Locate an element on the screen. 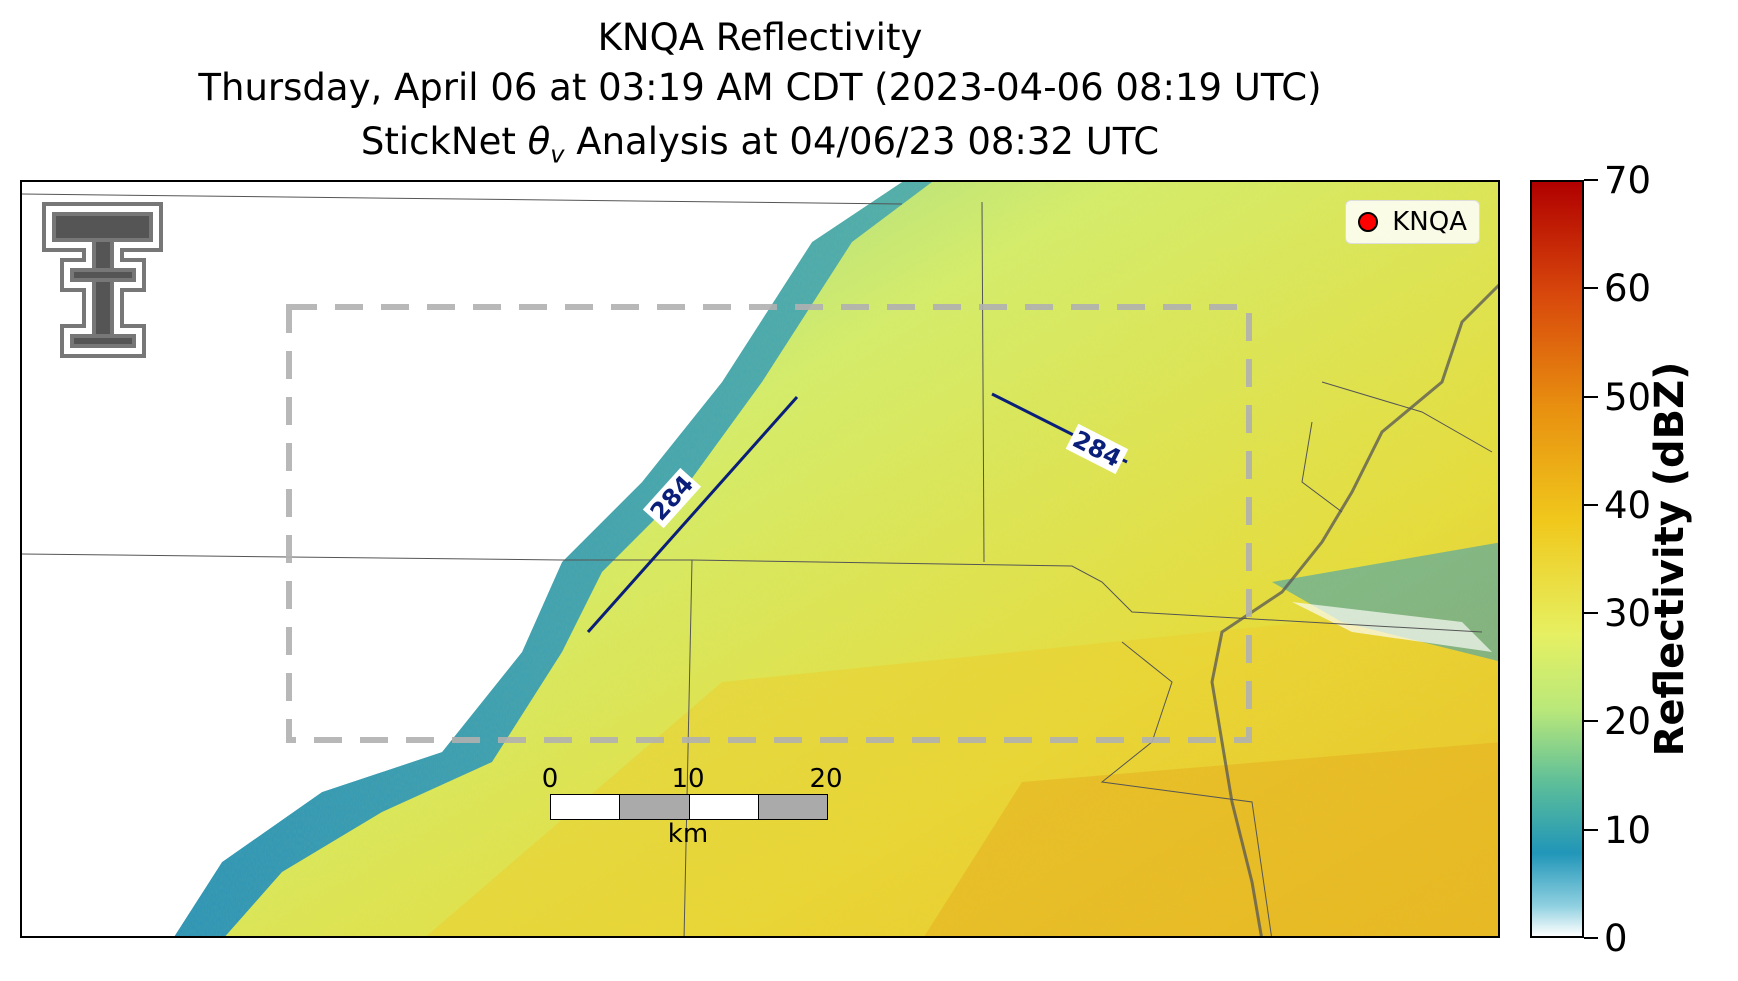  colorbar-tick-label: 20 is located at coordinates (1628, 722).